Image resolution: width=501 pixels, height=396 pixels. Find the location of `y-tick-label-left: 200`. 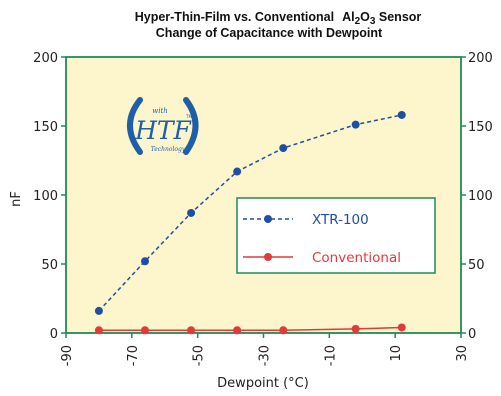

y-tick-label-left: 200 is located at coordinates (45, 58).